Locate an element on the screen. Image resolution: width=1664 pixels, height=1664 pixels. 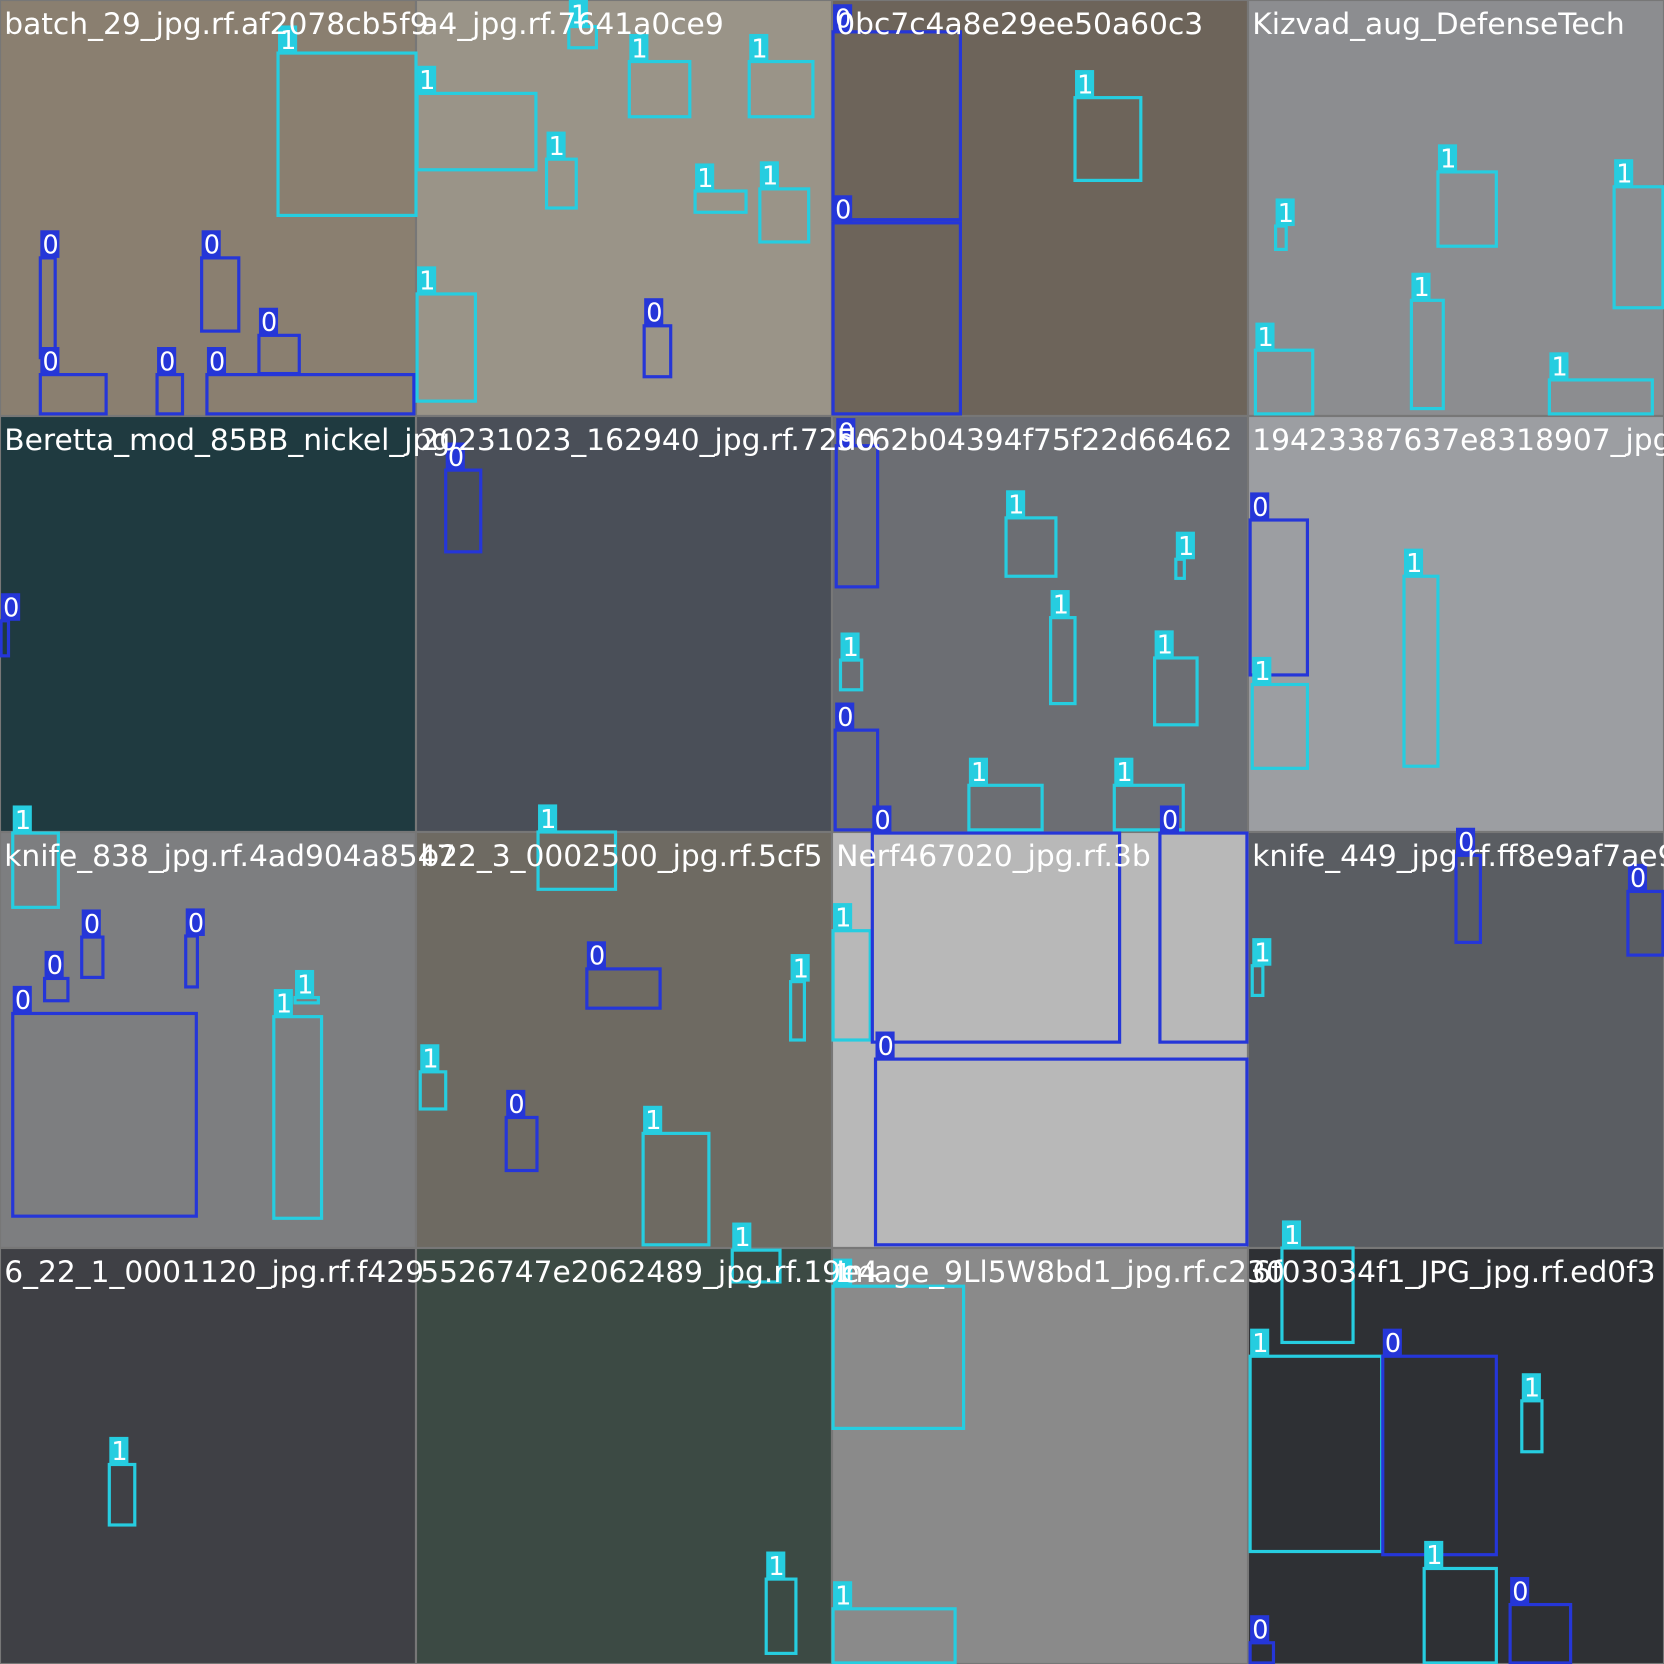
tile-filename: 20231023_162940_jpg.rf.72d0 is located at coordinates (647, 440).